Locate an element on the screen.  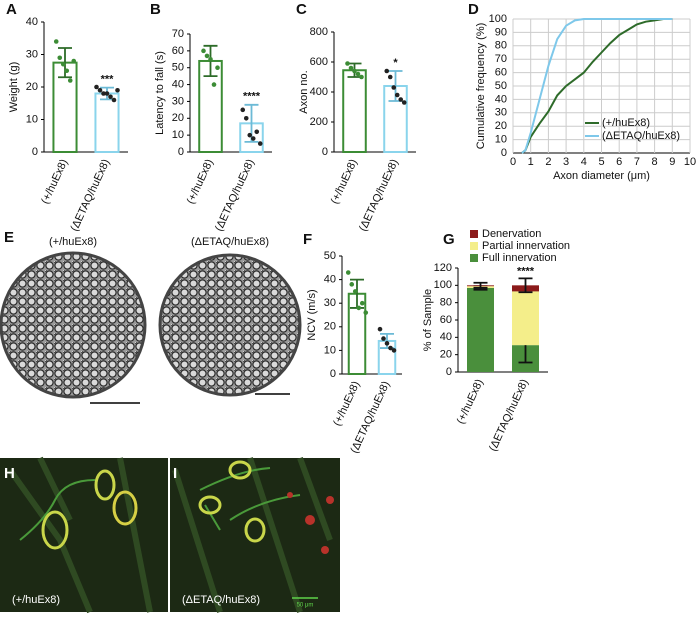
panel-label: A is located at coordinates (11, 9).